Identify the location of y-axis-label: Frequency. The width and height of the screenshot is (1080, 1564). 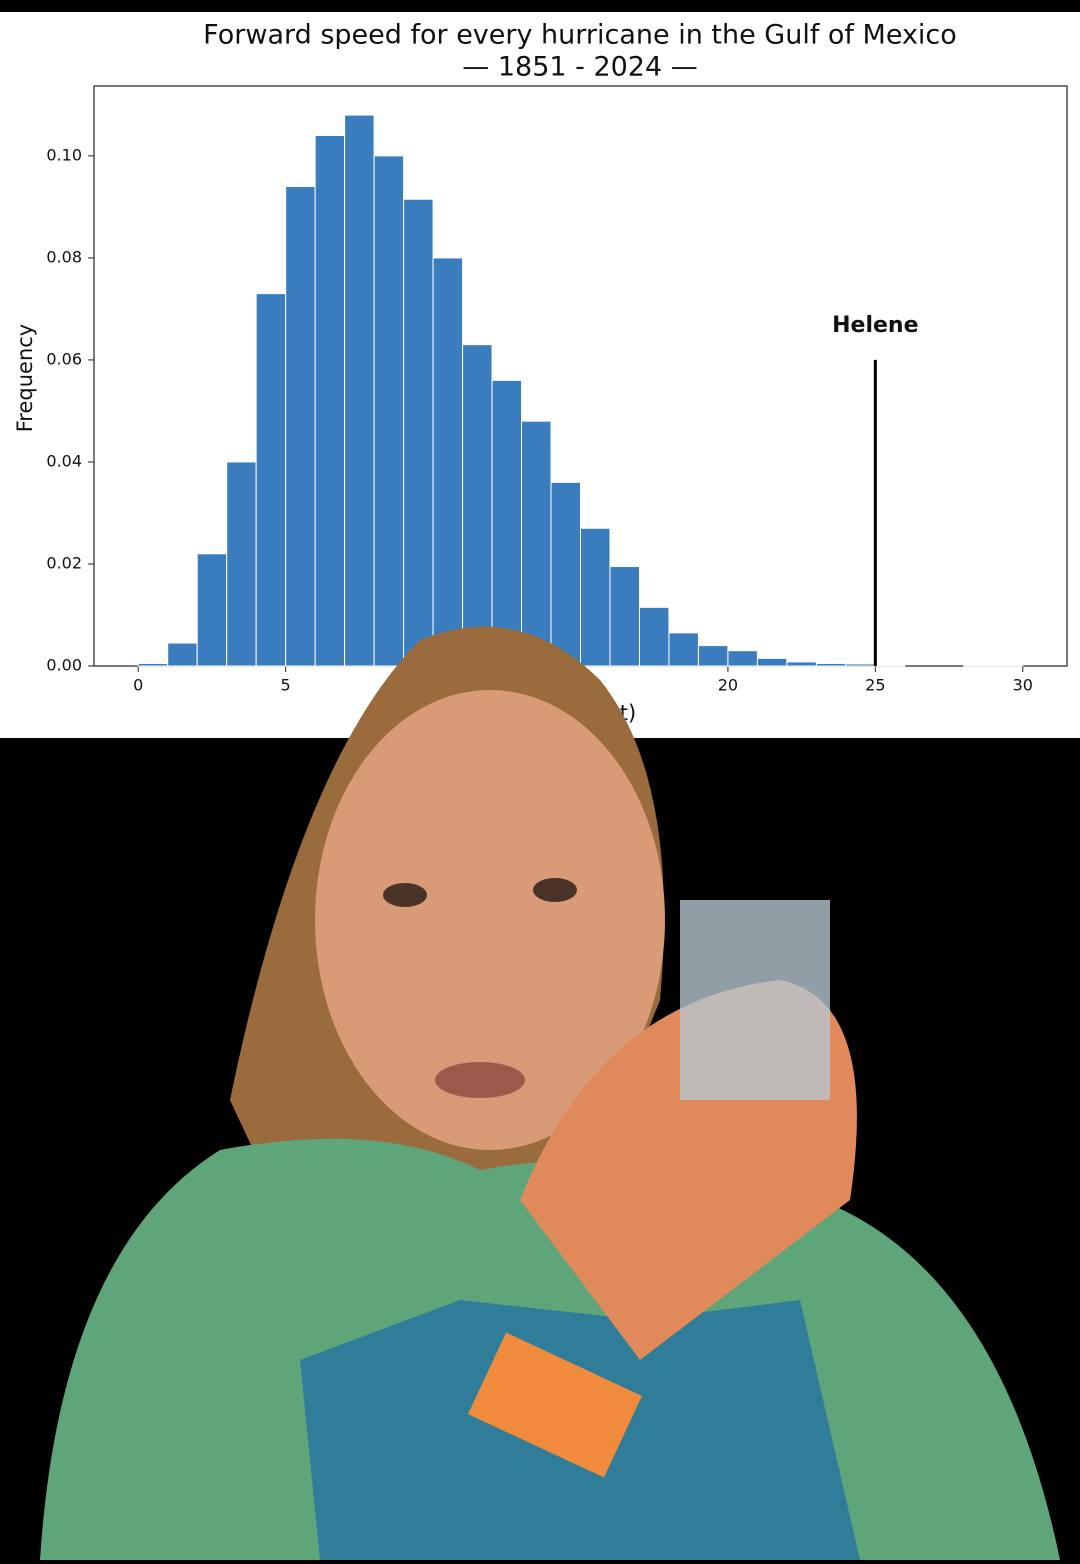
(25, 378).